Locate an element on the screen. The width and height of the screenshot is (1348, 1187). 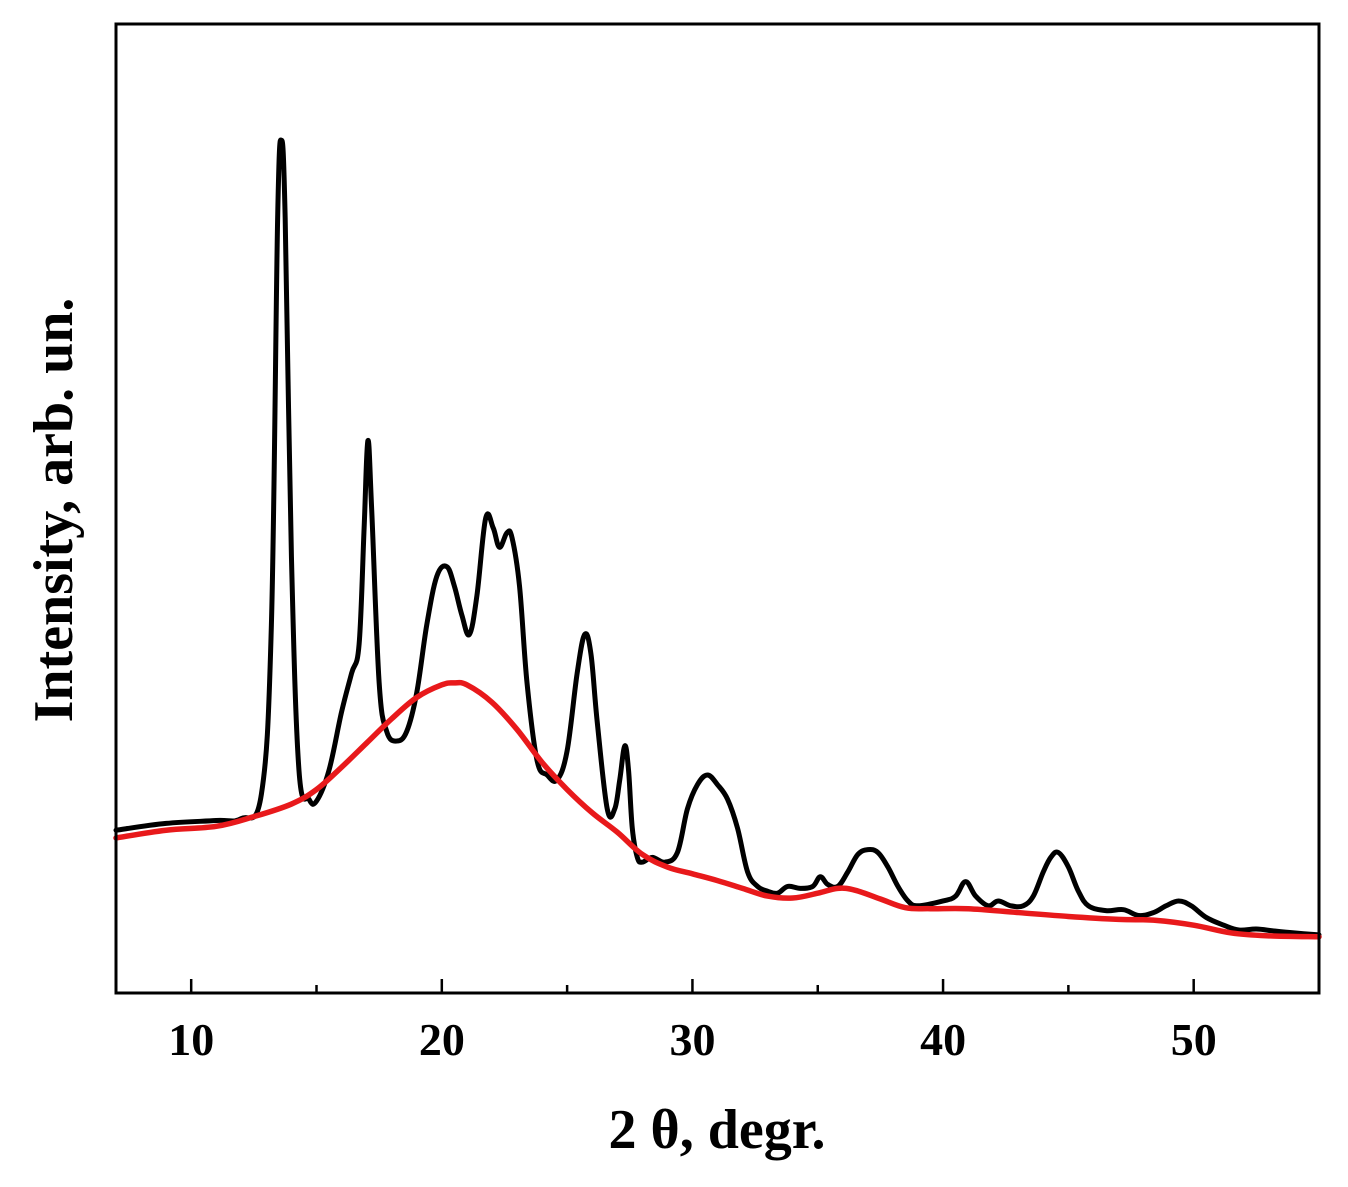
x-tick-label: 20 is located at coordinates (442, 1039).